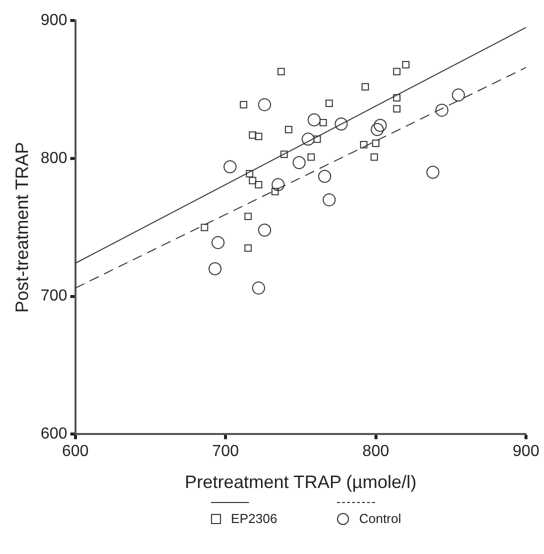 Image resolution: width=544 pixels, height=554 pixels. What do you see at coordinates (54, 21) in the screenshot?
I see `y-tick-label: 900` at bounding box center [54, 21].